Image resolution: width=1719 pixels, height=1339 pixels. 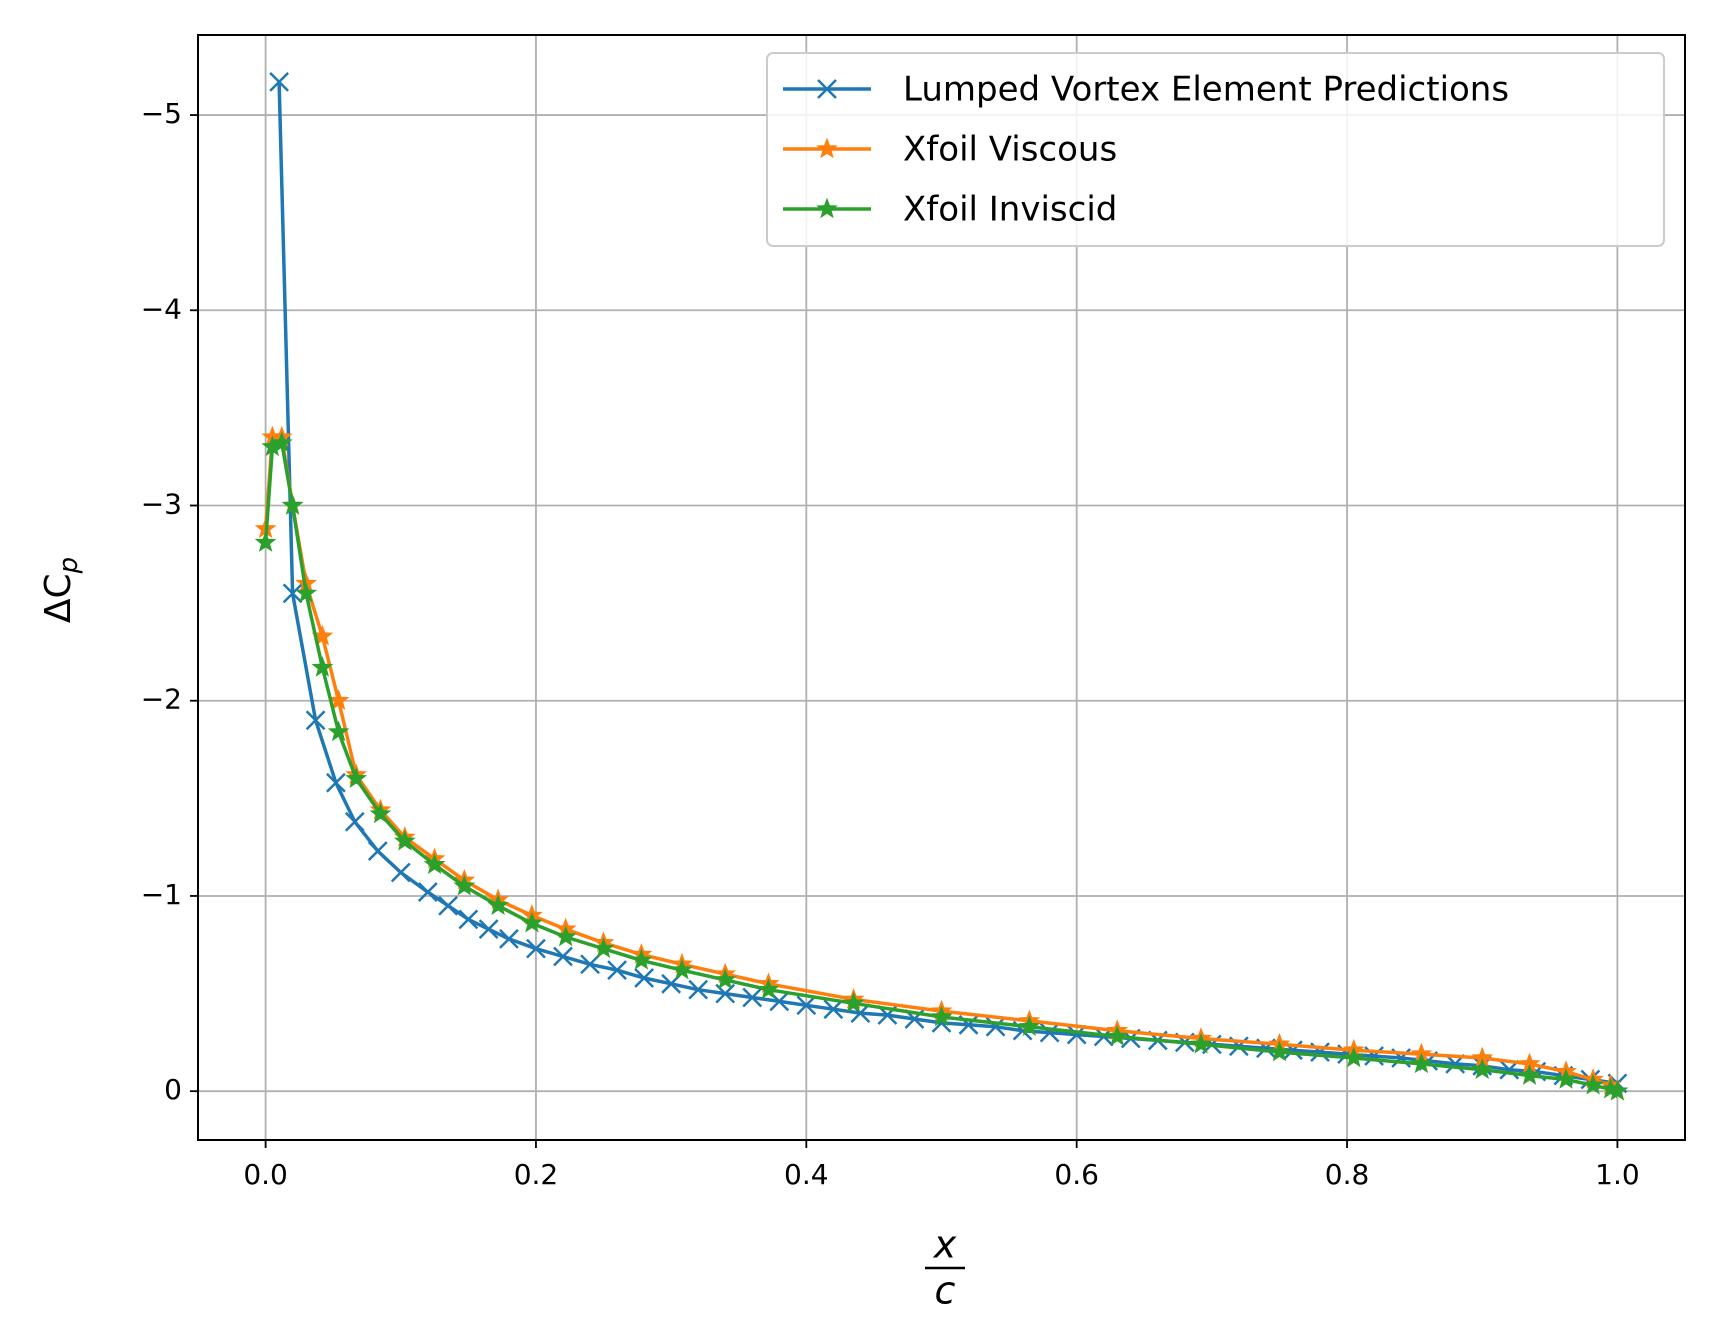 I want to click on legend-box, so click(x=1215, y=149).